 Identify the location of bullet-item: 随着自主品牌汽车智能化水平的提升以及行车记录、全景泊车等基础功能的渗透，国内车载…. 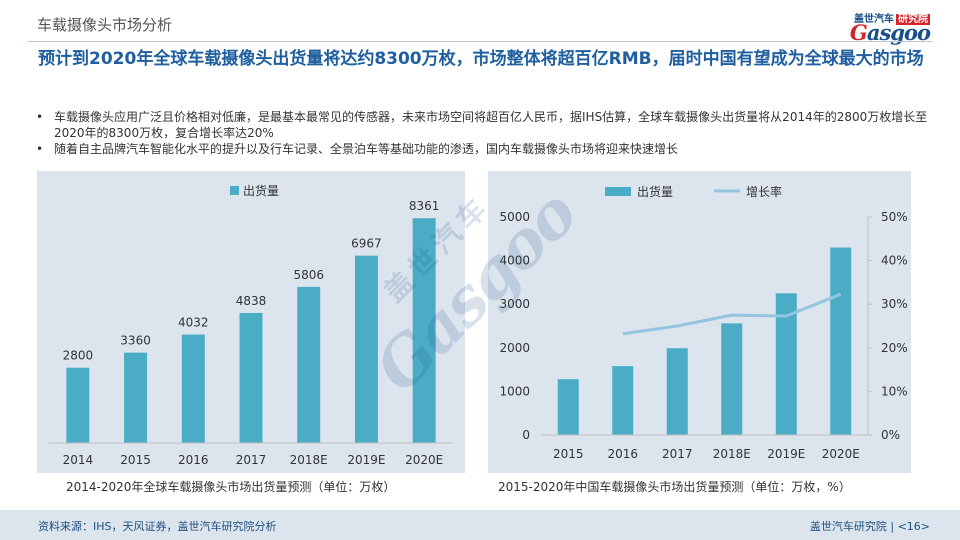
(482, 149).